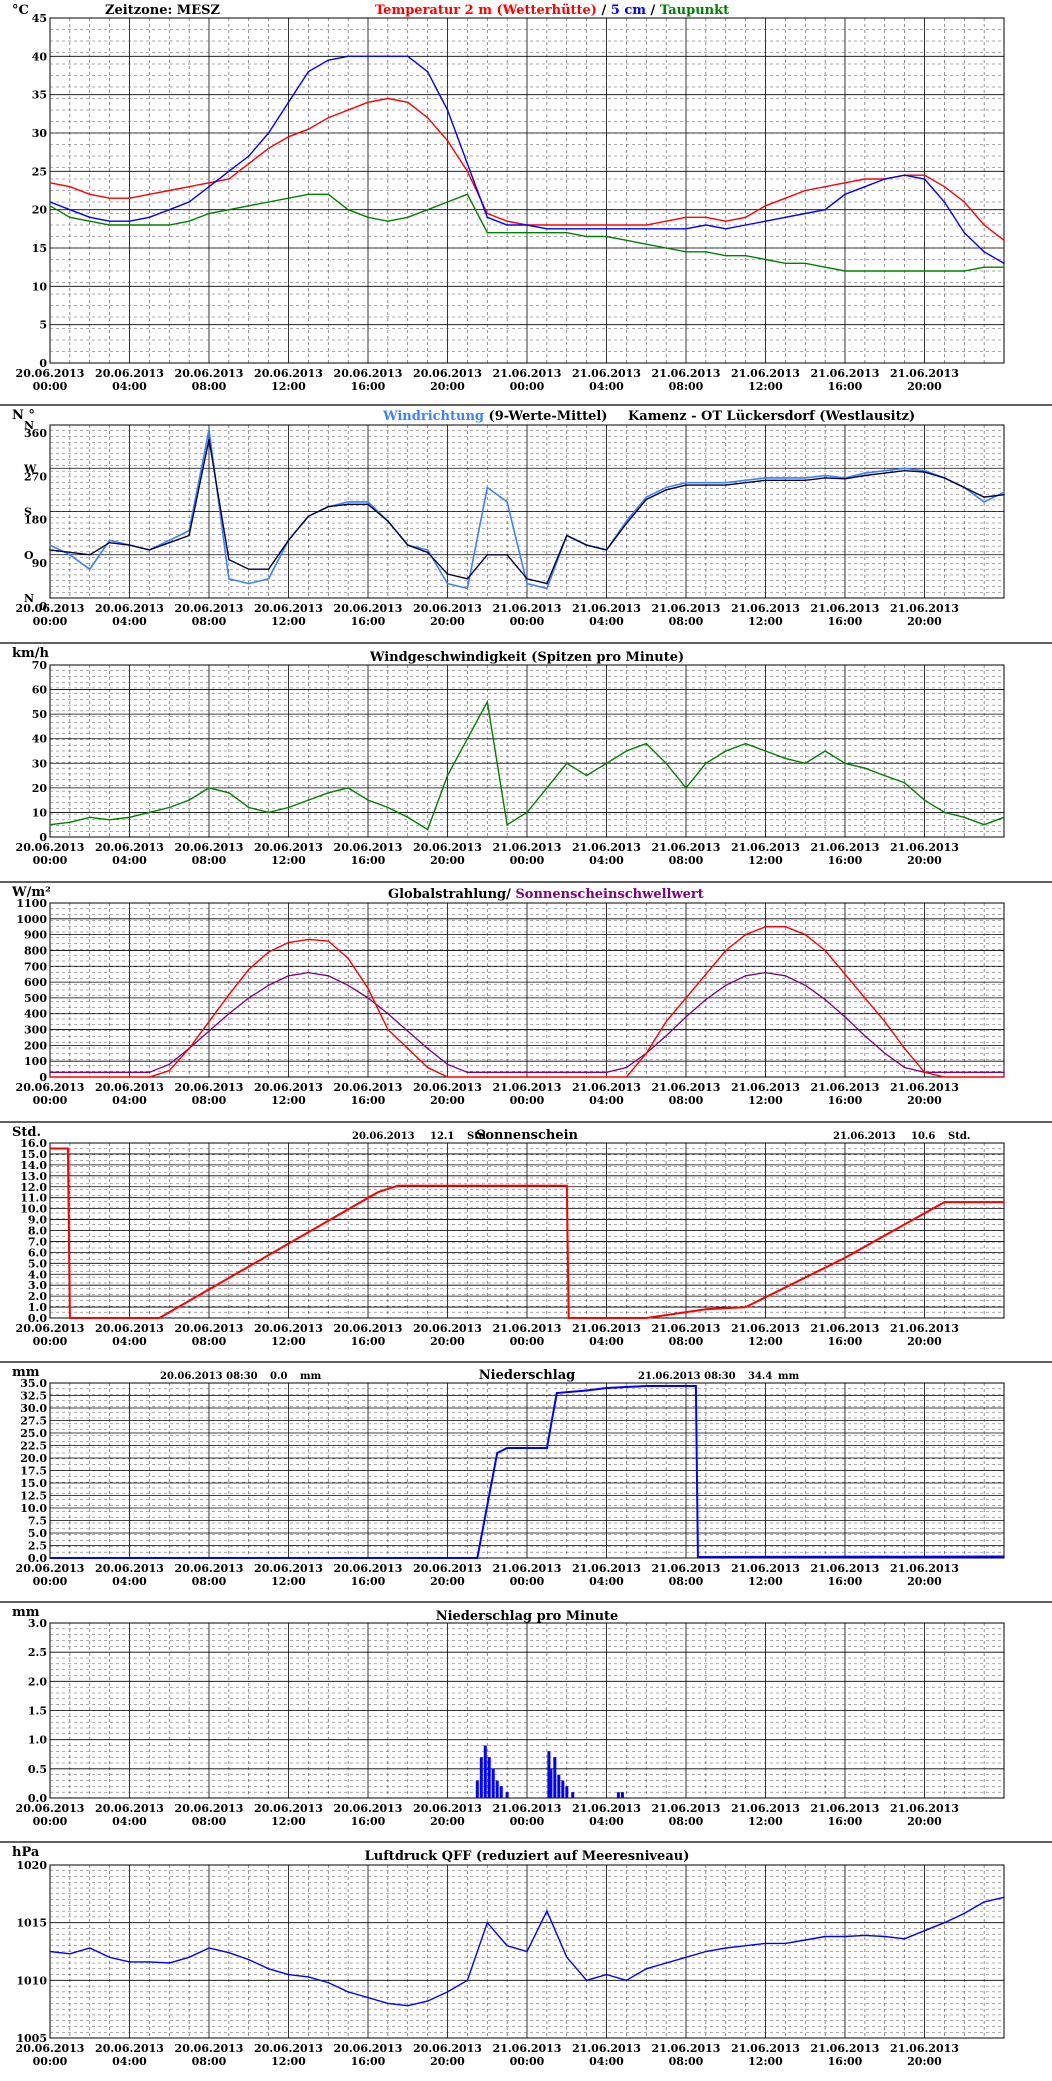  Describe the element at coordinates (765, 1581) in the screenshot. I see `x-tick-time: 12:00` at that location.